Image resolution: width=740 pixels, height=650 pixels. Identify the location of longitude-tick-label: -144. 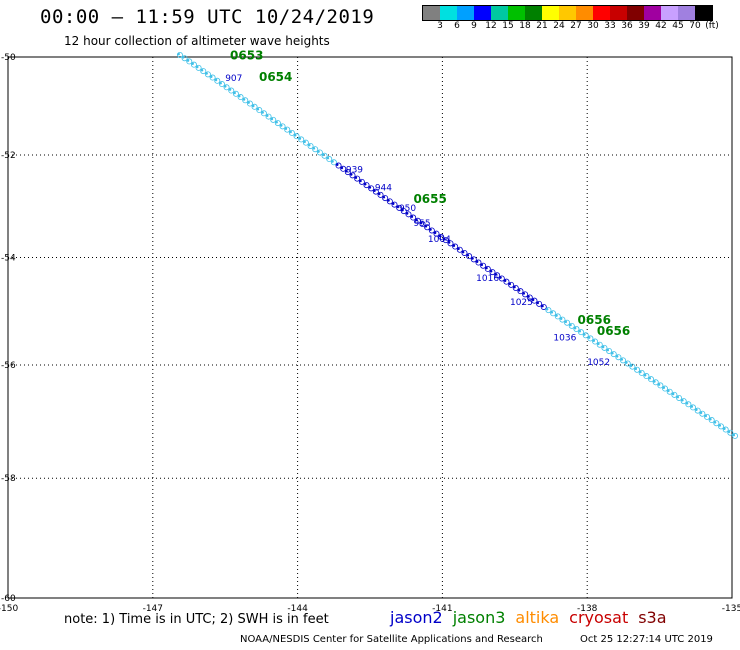
(297, 609).